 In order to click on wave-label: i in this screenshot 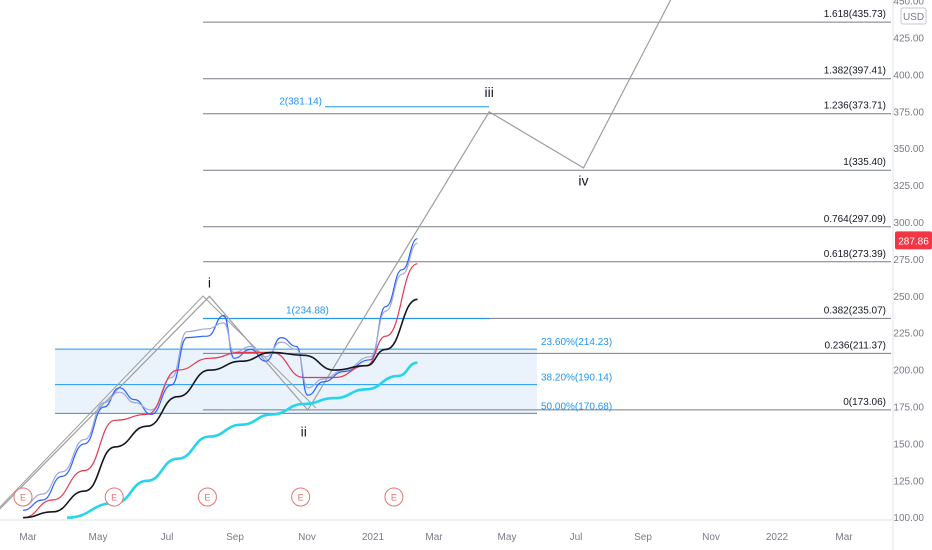, I will do `click(209, 282)`.